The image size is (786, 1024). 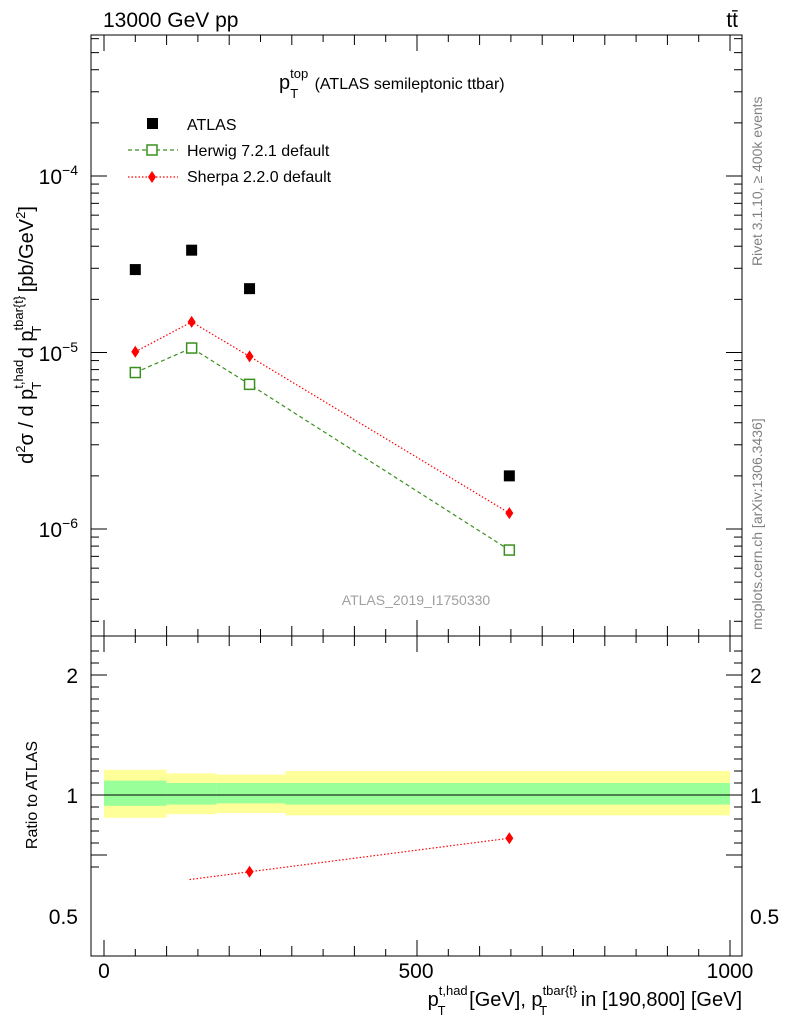 I want to click on main-y-axis-label: d2σ / d pt,had T d ptbar{t} T [pb/GeV2], so click(x=27, y=335).